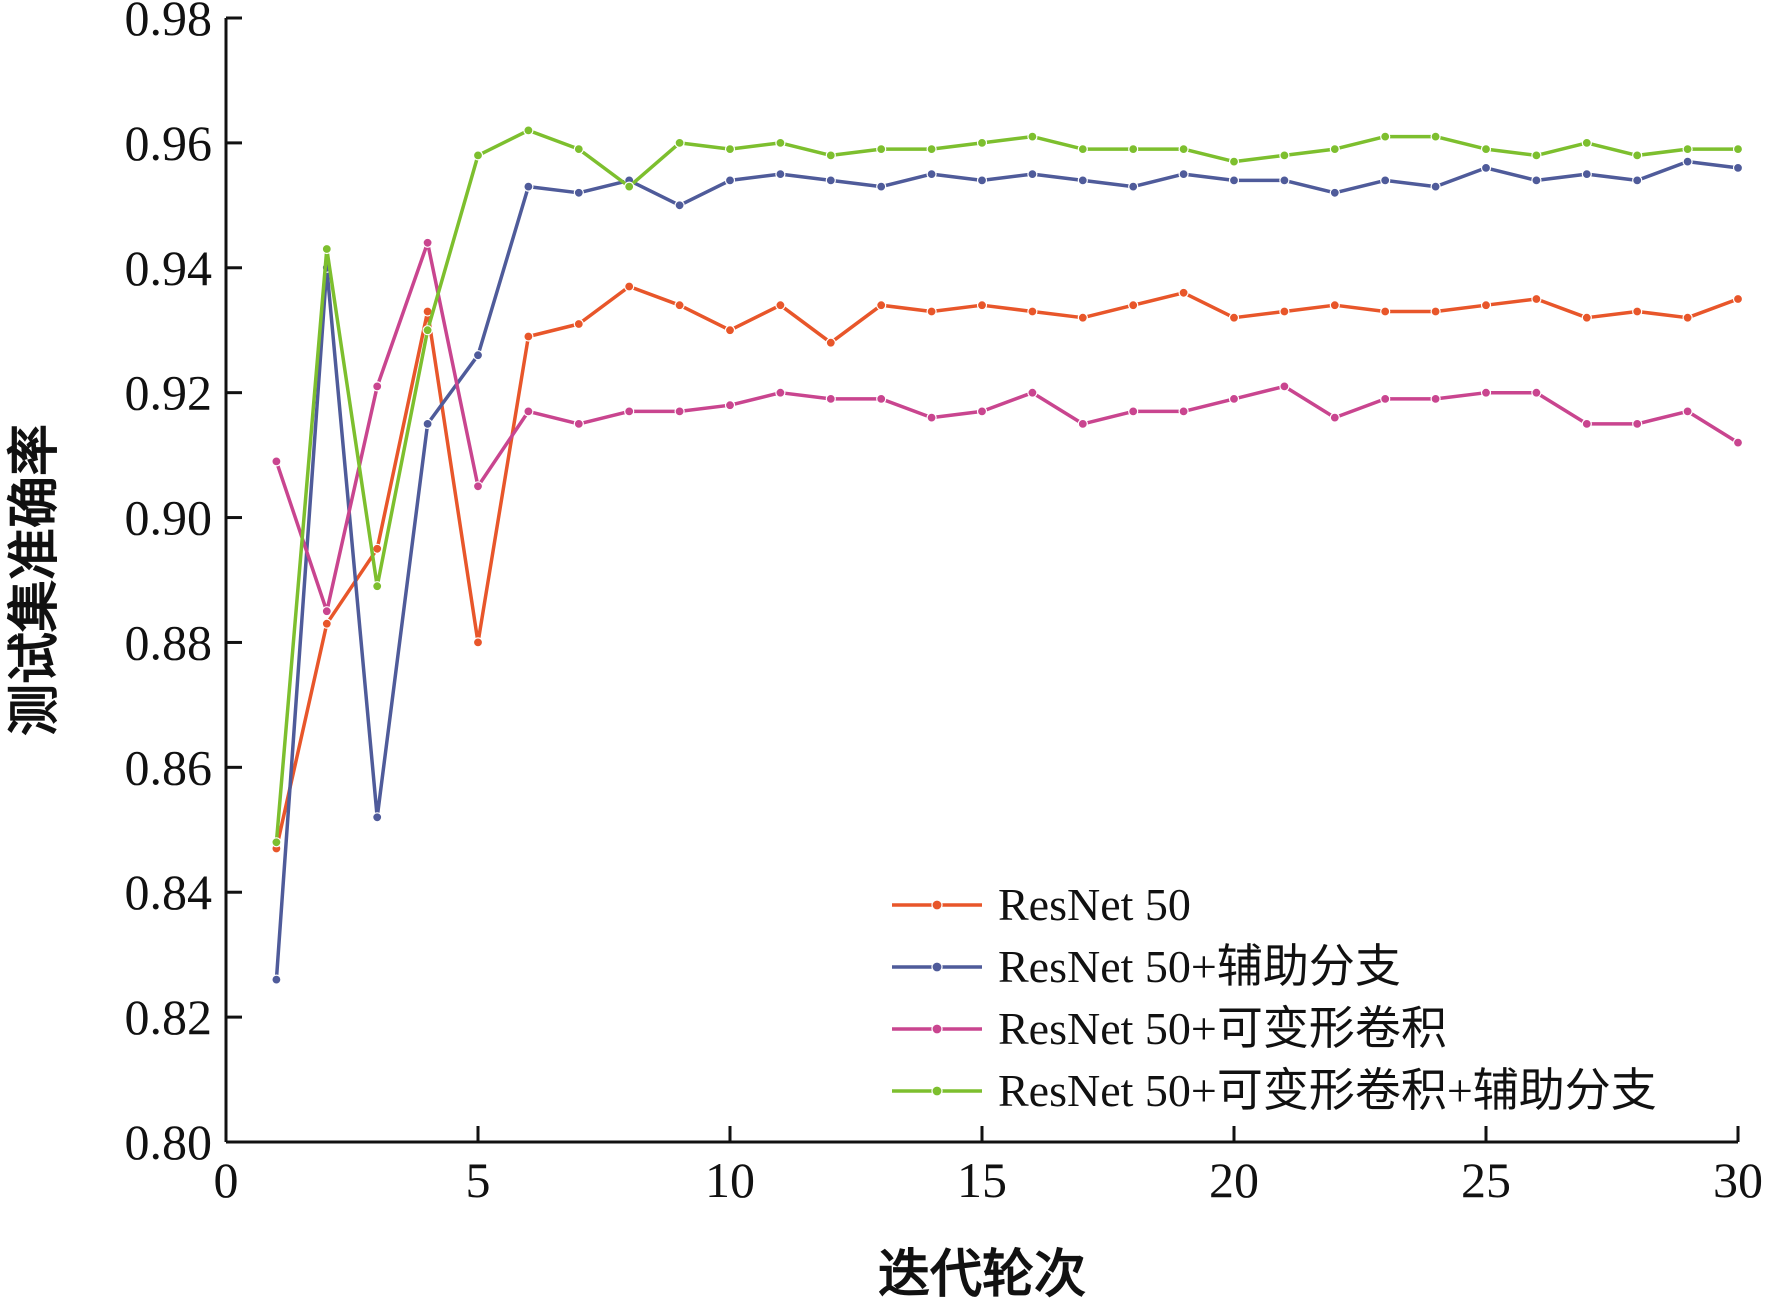 This screenshot has height=1303, width=1772. What do you see at coordinates (1094, 904) in the screenshot?
I see `legend-label: ResNet 50` at bounding box center [1094, 904].